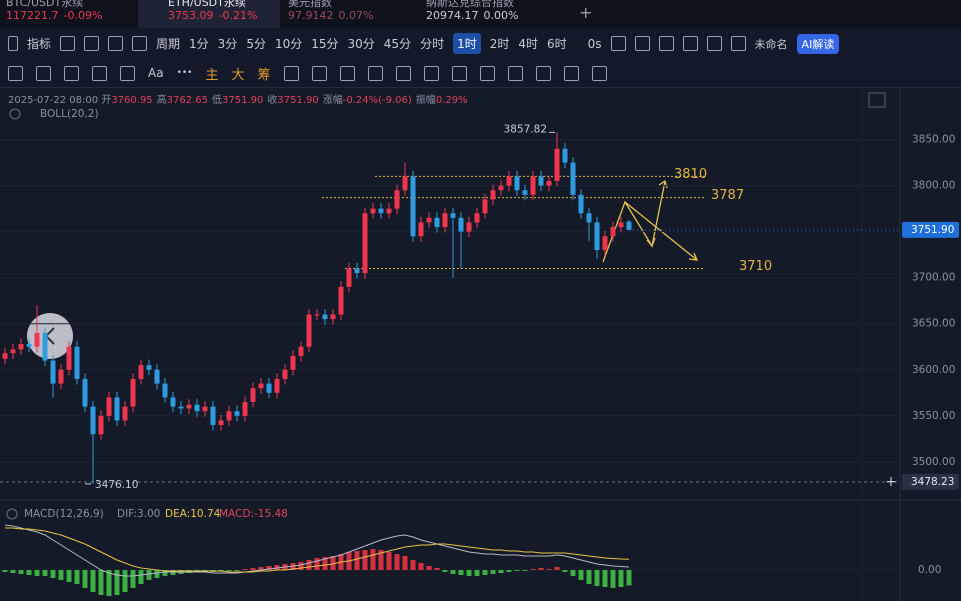 The width and height of the screenshot is (961, 601). What do you see at coordinates (156, 73) in the screenshot?
I see `text-tool: Aa` at bounding box center [156, 73].